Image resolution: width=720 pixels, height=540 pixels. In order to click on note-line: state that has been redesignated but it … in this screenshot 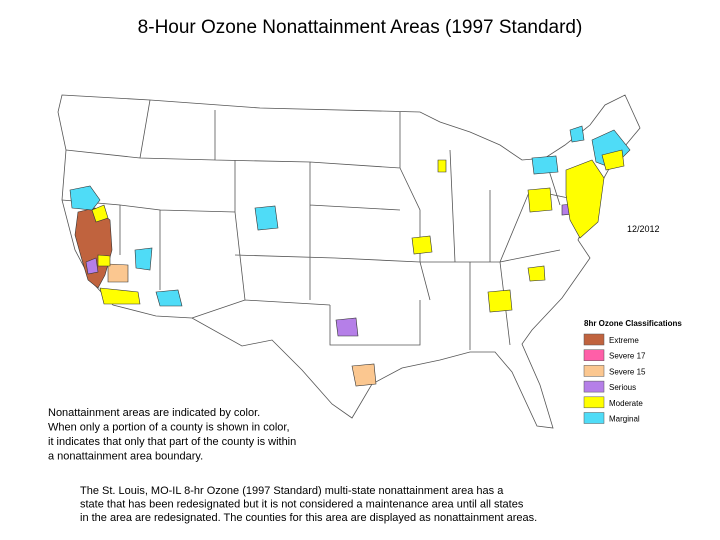, I will do `click(302, 505)`.